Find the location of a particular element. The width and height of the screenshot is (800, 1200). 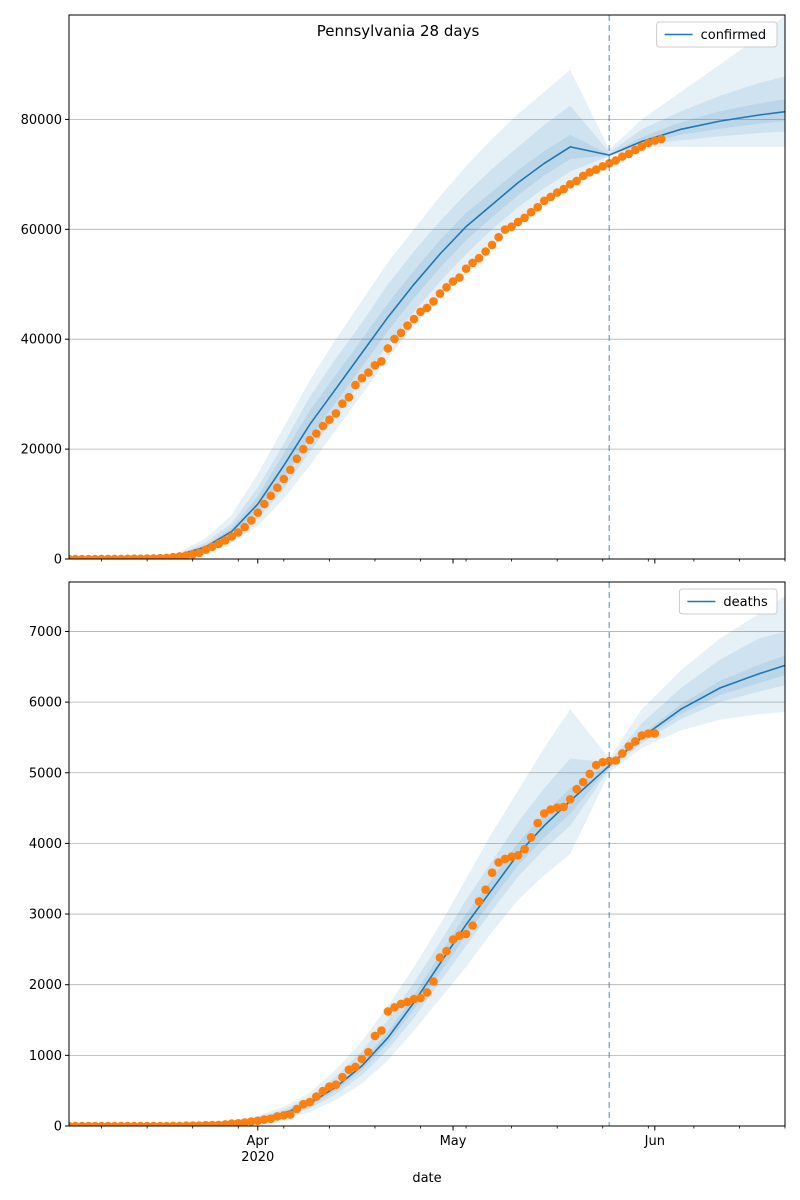

y-tick-label: 4000 is located at coordinates (45, 844).